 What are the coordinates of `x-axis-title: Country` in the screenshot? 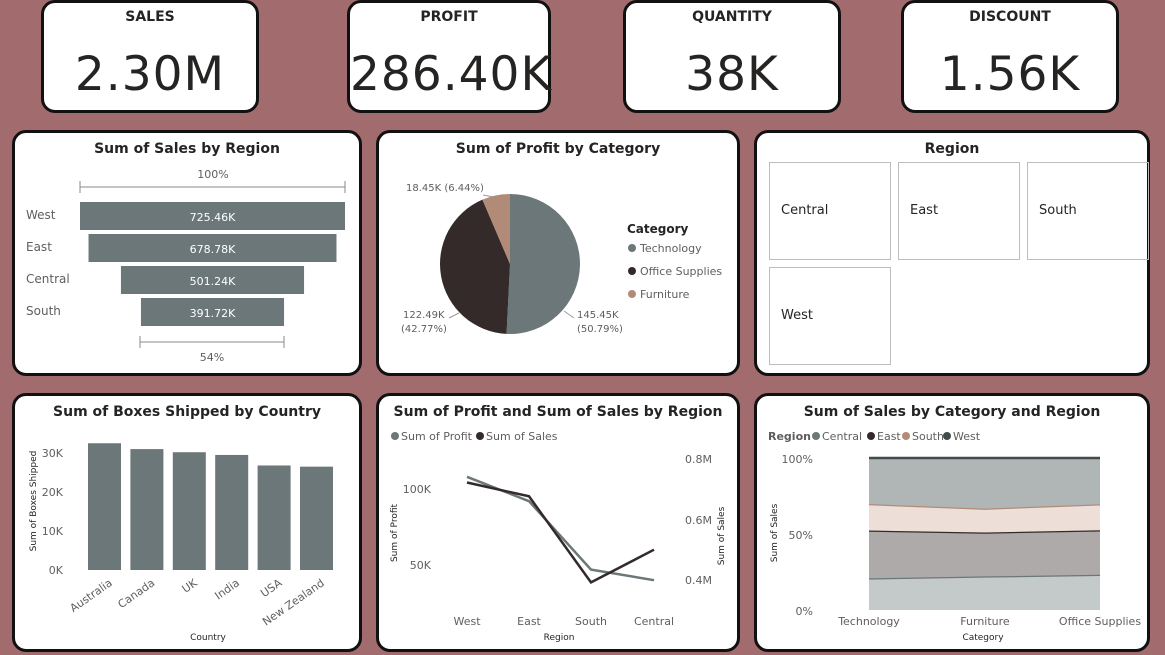 It's located at (208, 638).